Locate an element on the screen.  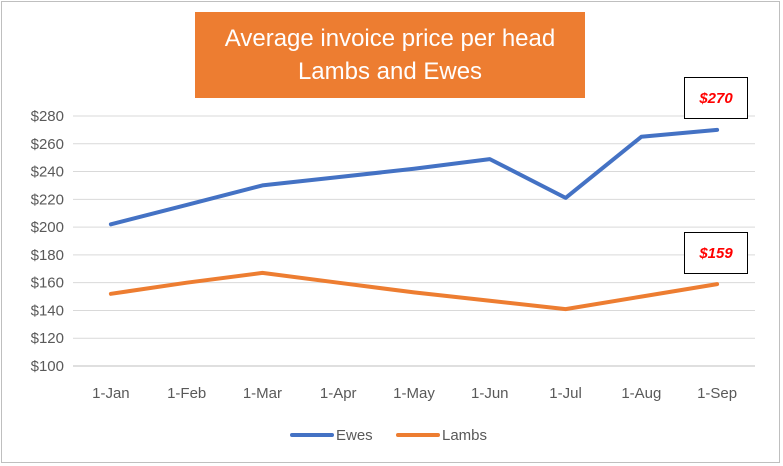
y-tick-label: $200 is located at coordinates (47, 227).